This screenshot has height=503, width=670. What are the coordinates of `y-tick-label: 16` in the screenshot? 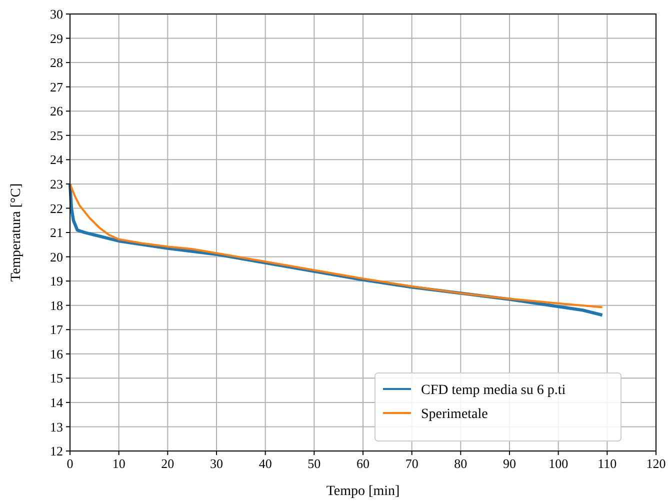 It's located at (57, 354).